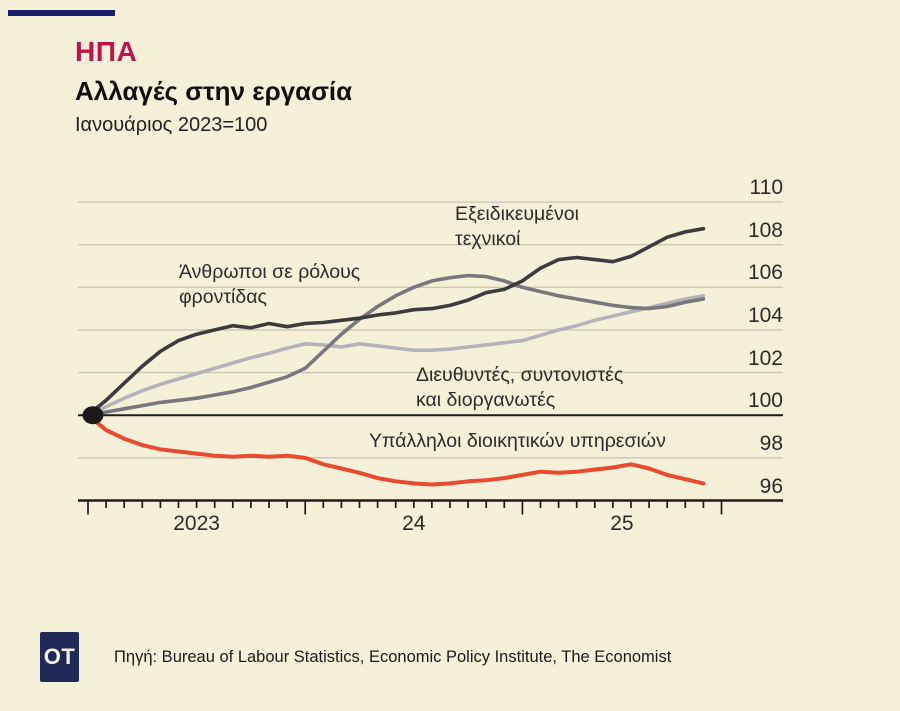 The image size is (900, 711). What do you see at coordinates (771, 443) in the screenshot?
I see `y-axis-label-98: 98` at bounding box center [771, 443].